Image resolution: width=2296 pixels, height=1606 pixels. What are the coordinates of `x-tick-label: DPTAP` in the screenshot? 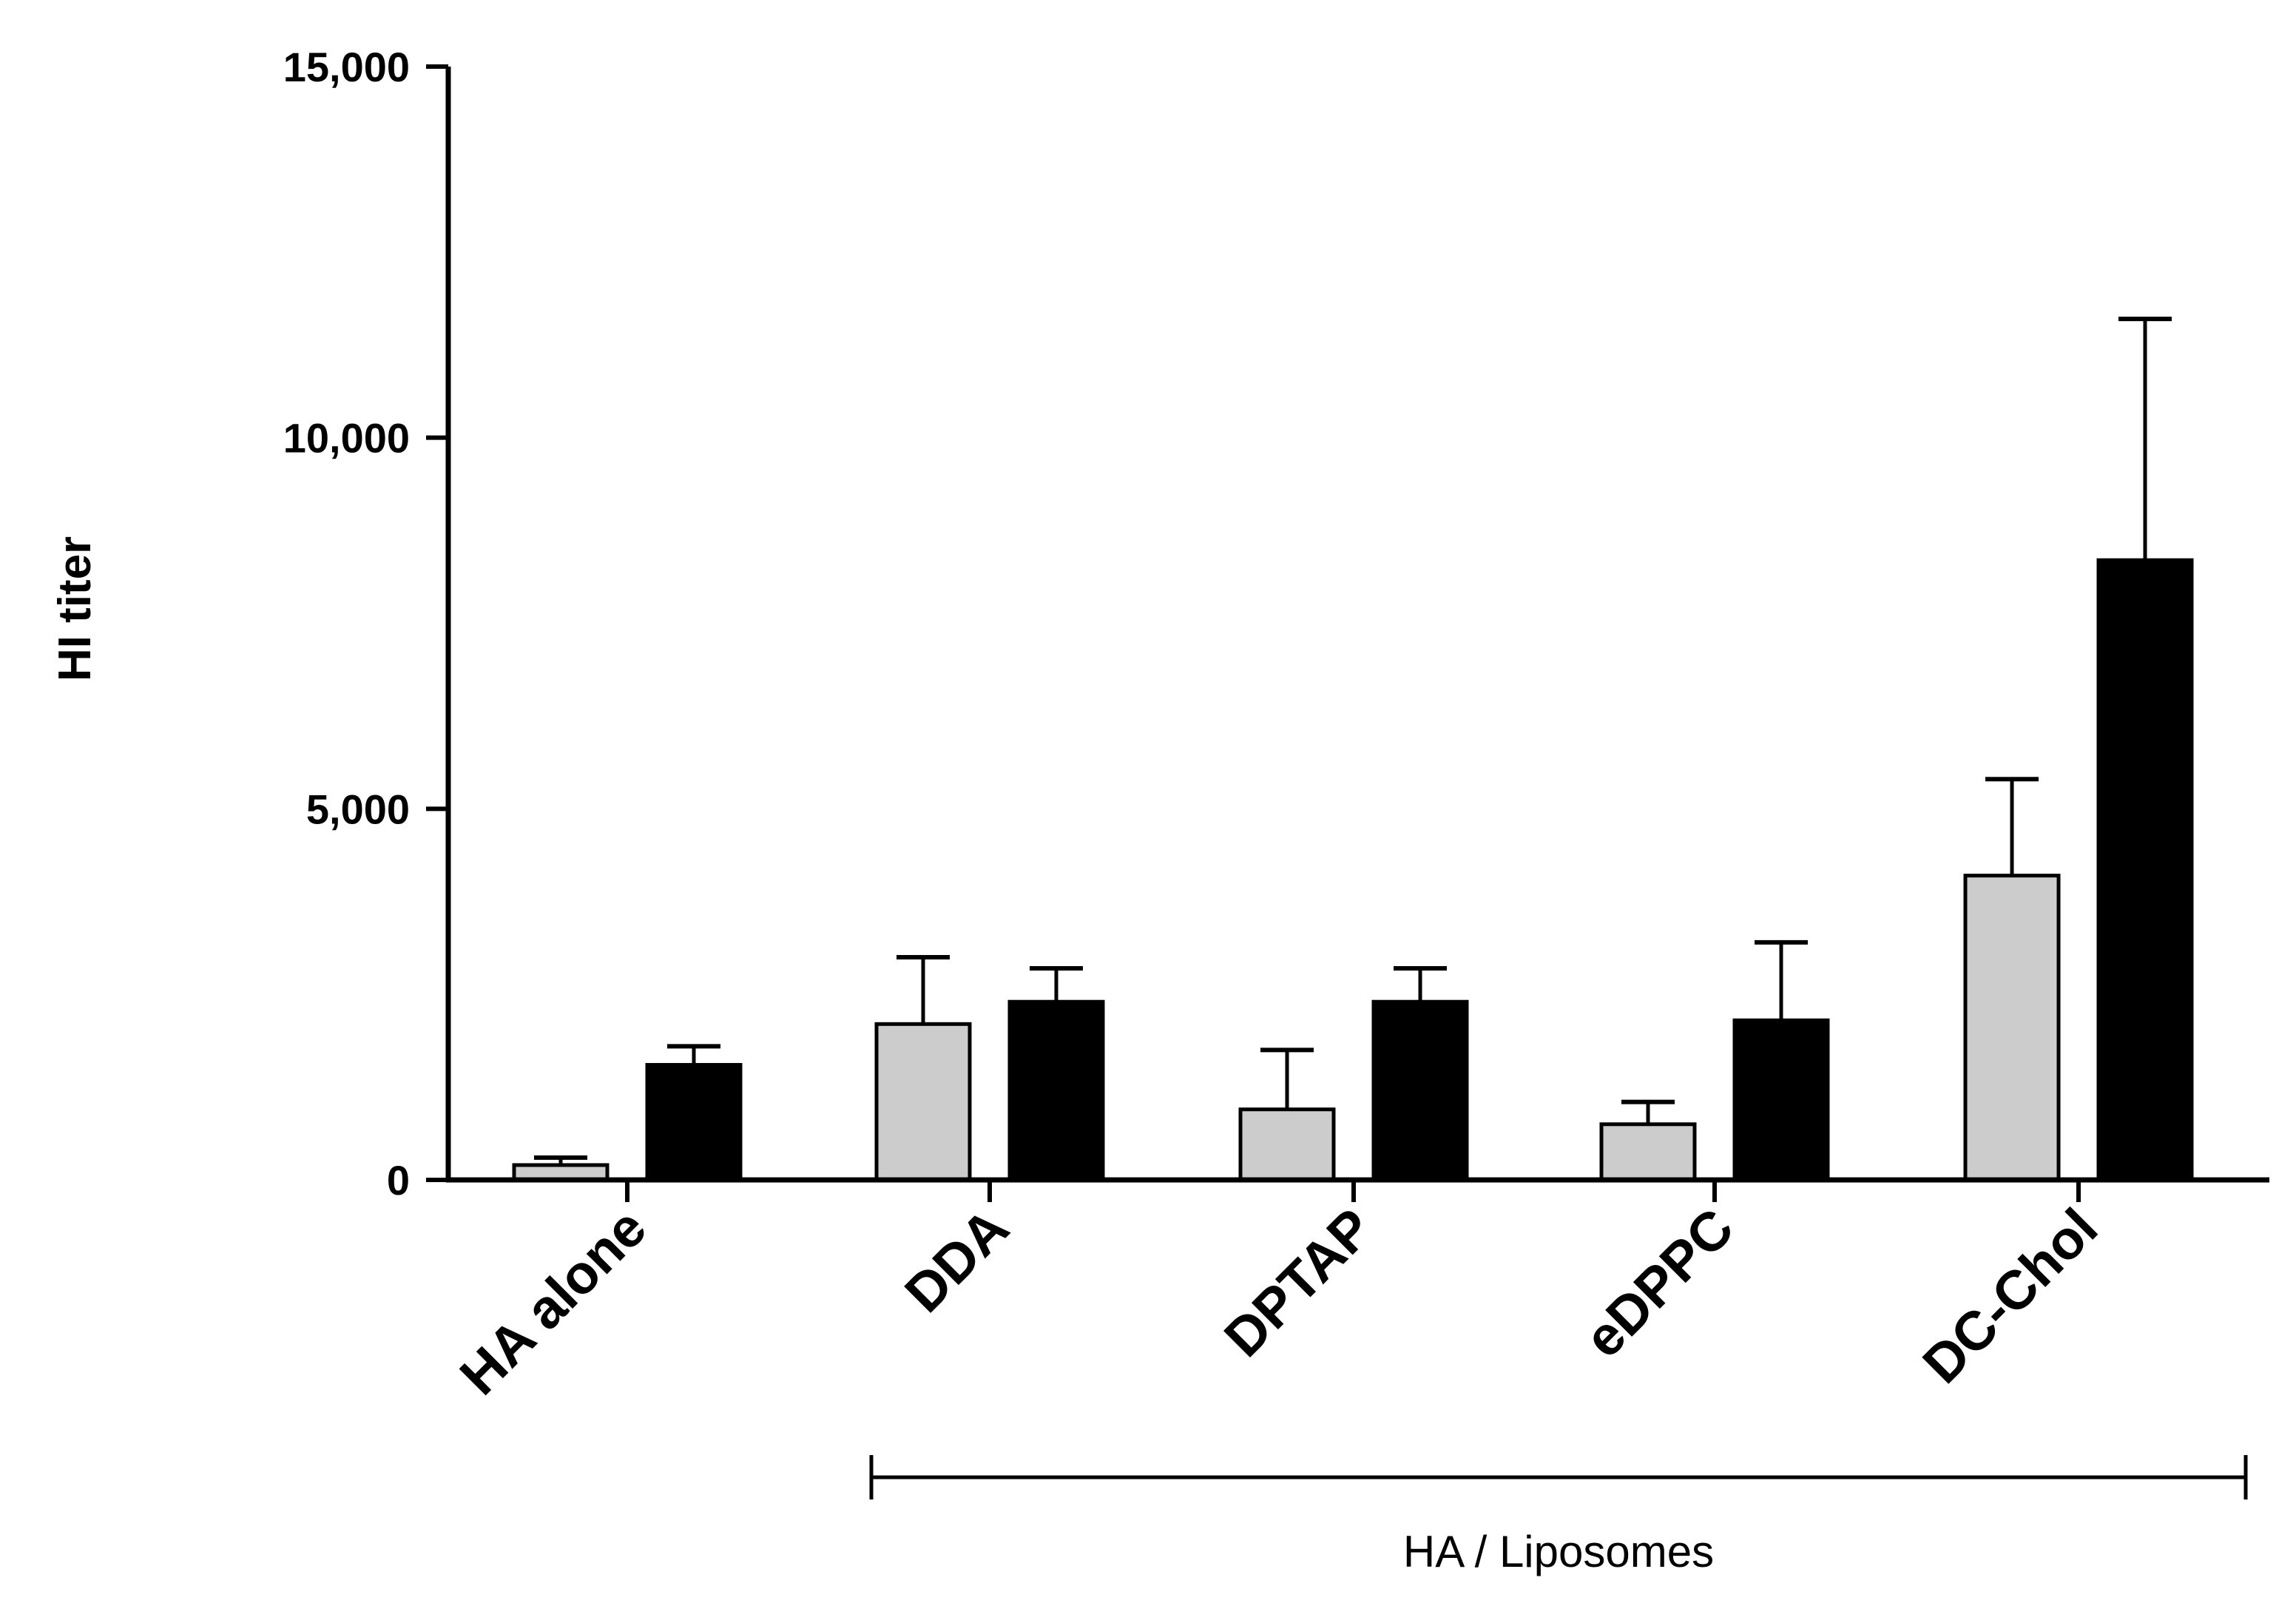 It's located at (1298, 1283).